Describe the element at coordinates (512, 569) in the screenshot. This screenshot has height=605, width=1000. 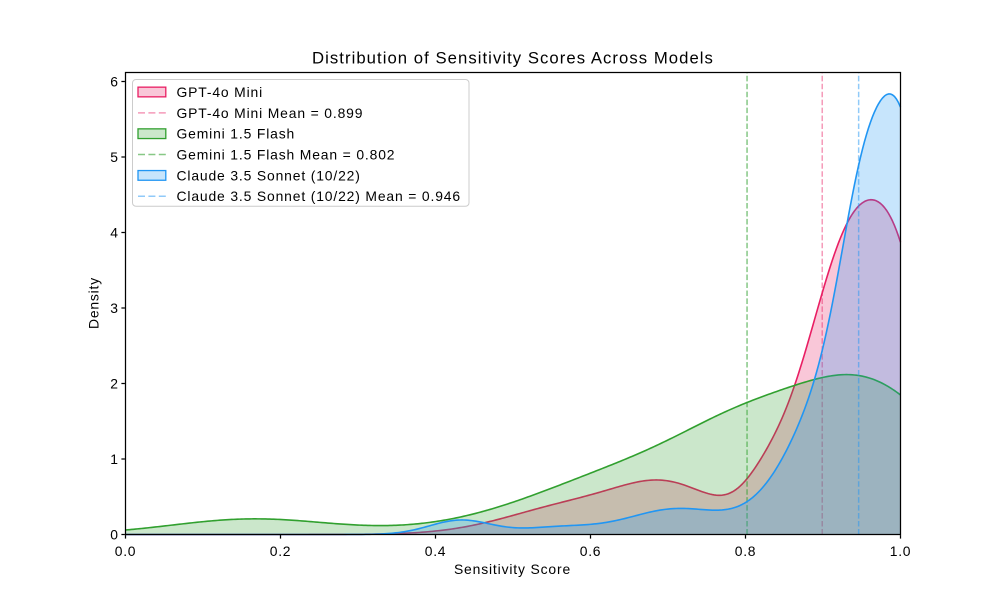
I see `svg-text: Sensitivity Score` at that location.